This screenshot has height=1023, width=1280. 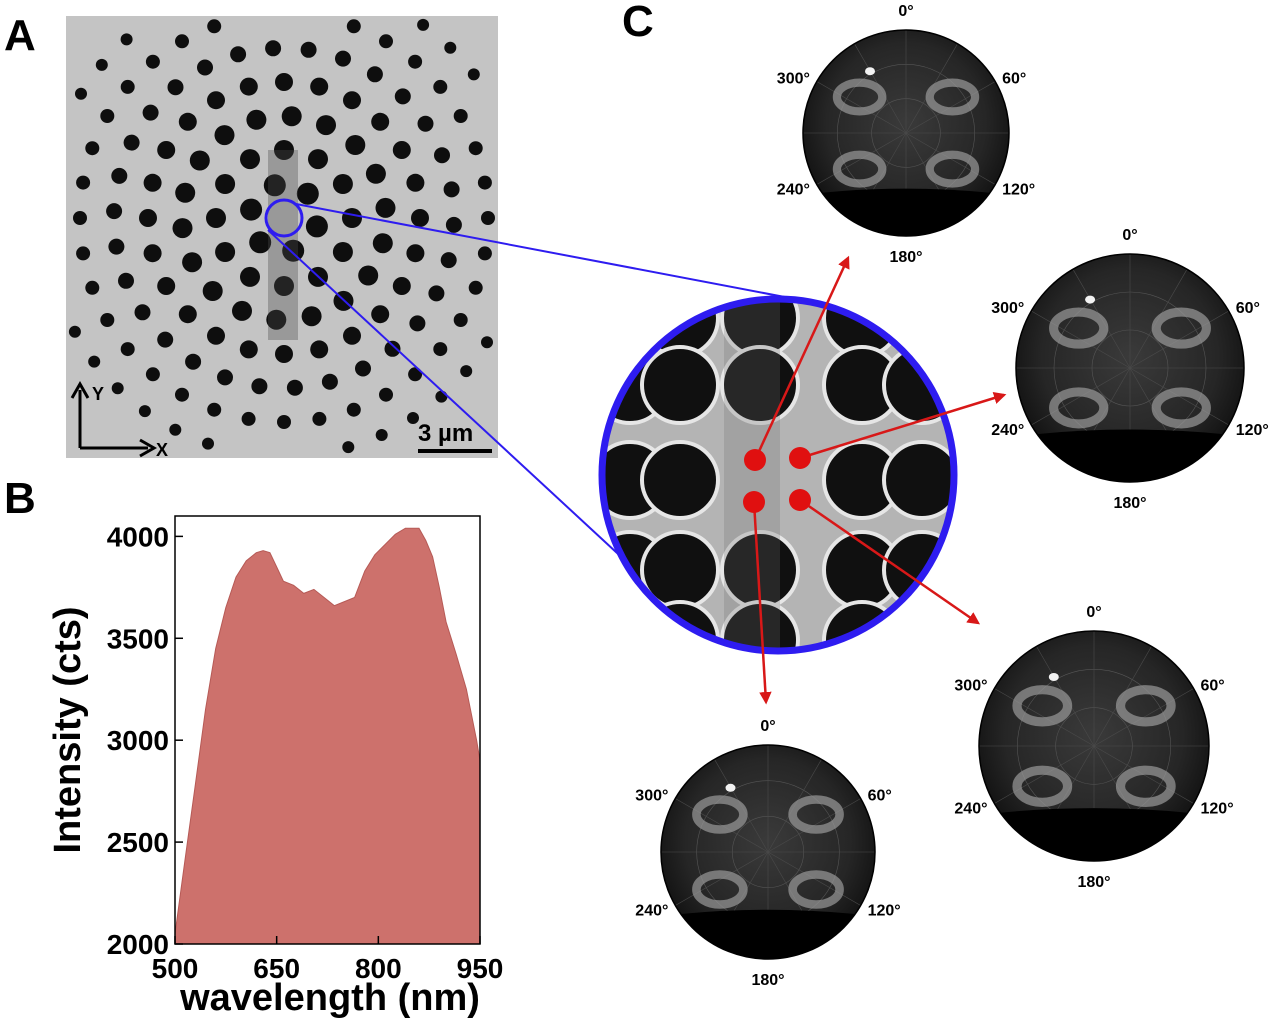 What do you see at coordinates (906, 134) in the screenshot?
I see `polar-pattern-top: 0° 60° 120° 180° 240° 300°` at bounding box center [906, 134].